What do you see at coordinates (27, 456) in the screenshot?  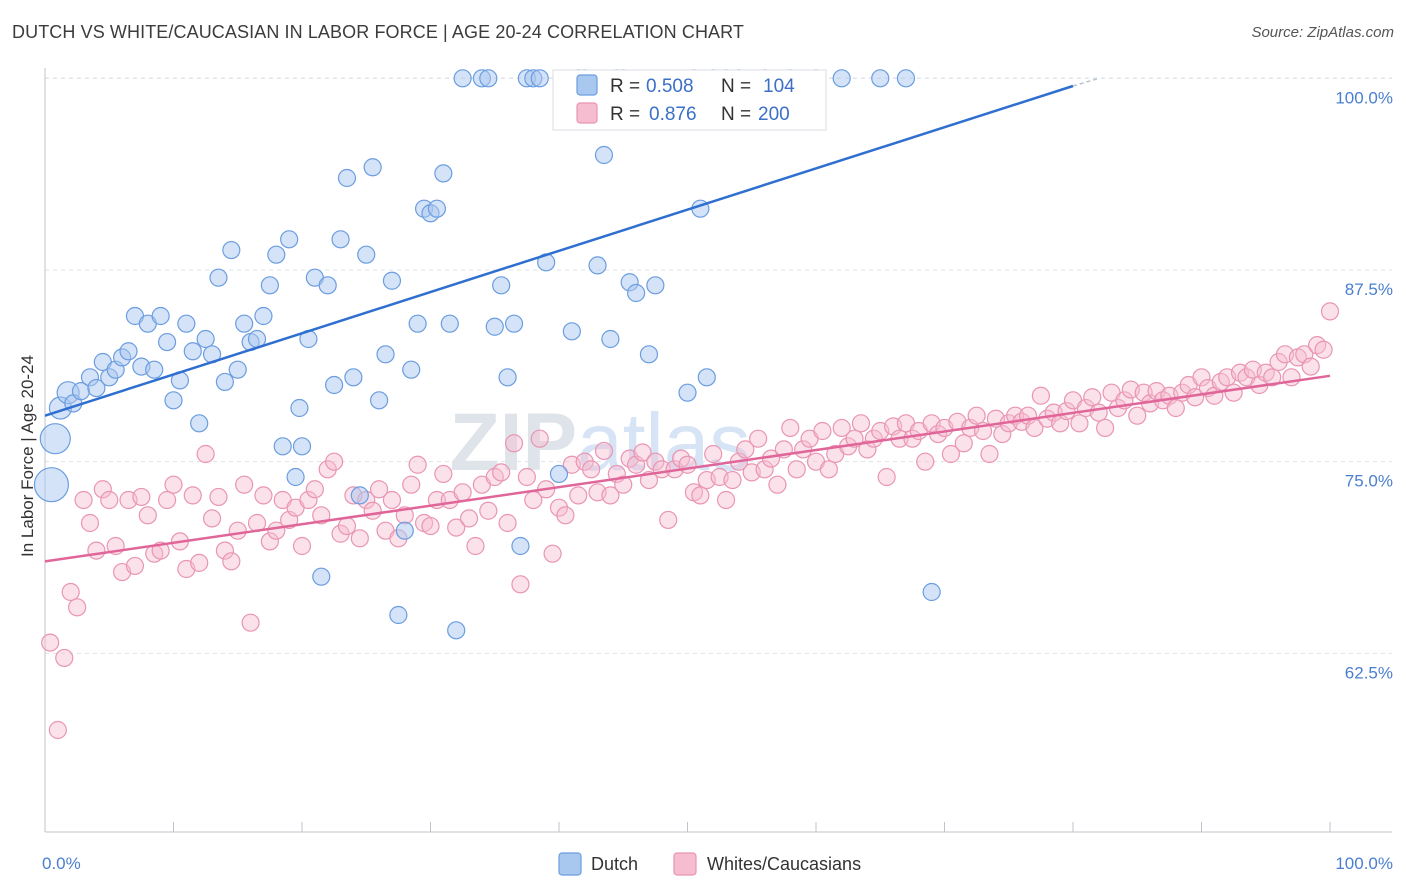 I see `y-axis-label: In Labor Force | Age 20-24` at bounding box center [27, 456].